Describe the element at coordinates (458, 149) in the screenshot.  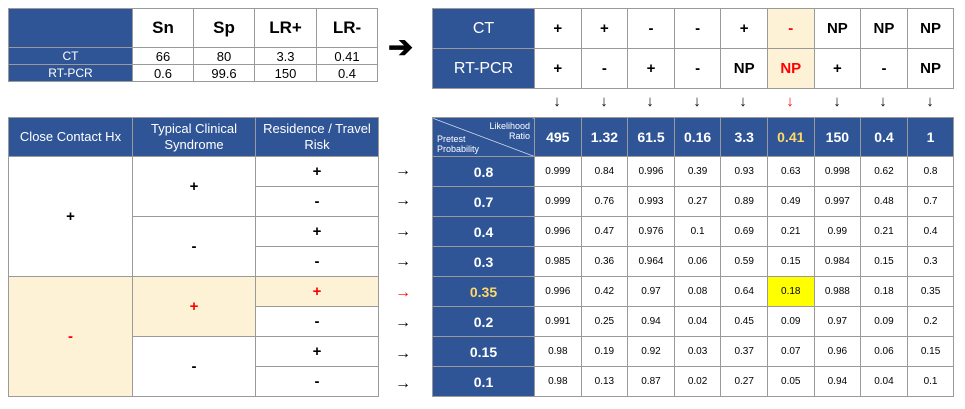
I see `corner-probability: Probability` at that location.